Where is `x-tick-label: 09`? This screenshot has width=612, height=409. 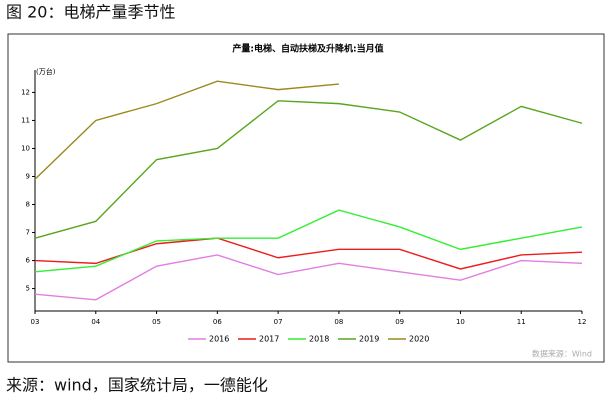
x-tick-label: 09 is located at coordinates (399, 322).